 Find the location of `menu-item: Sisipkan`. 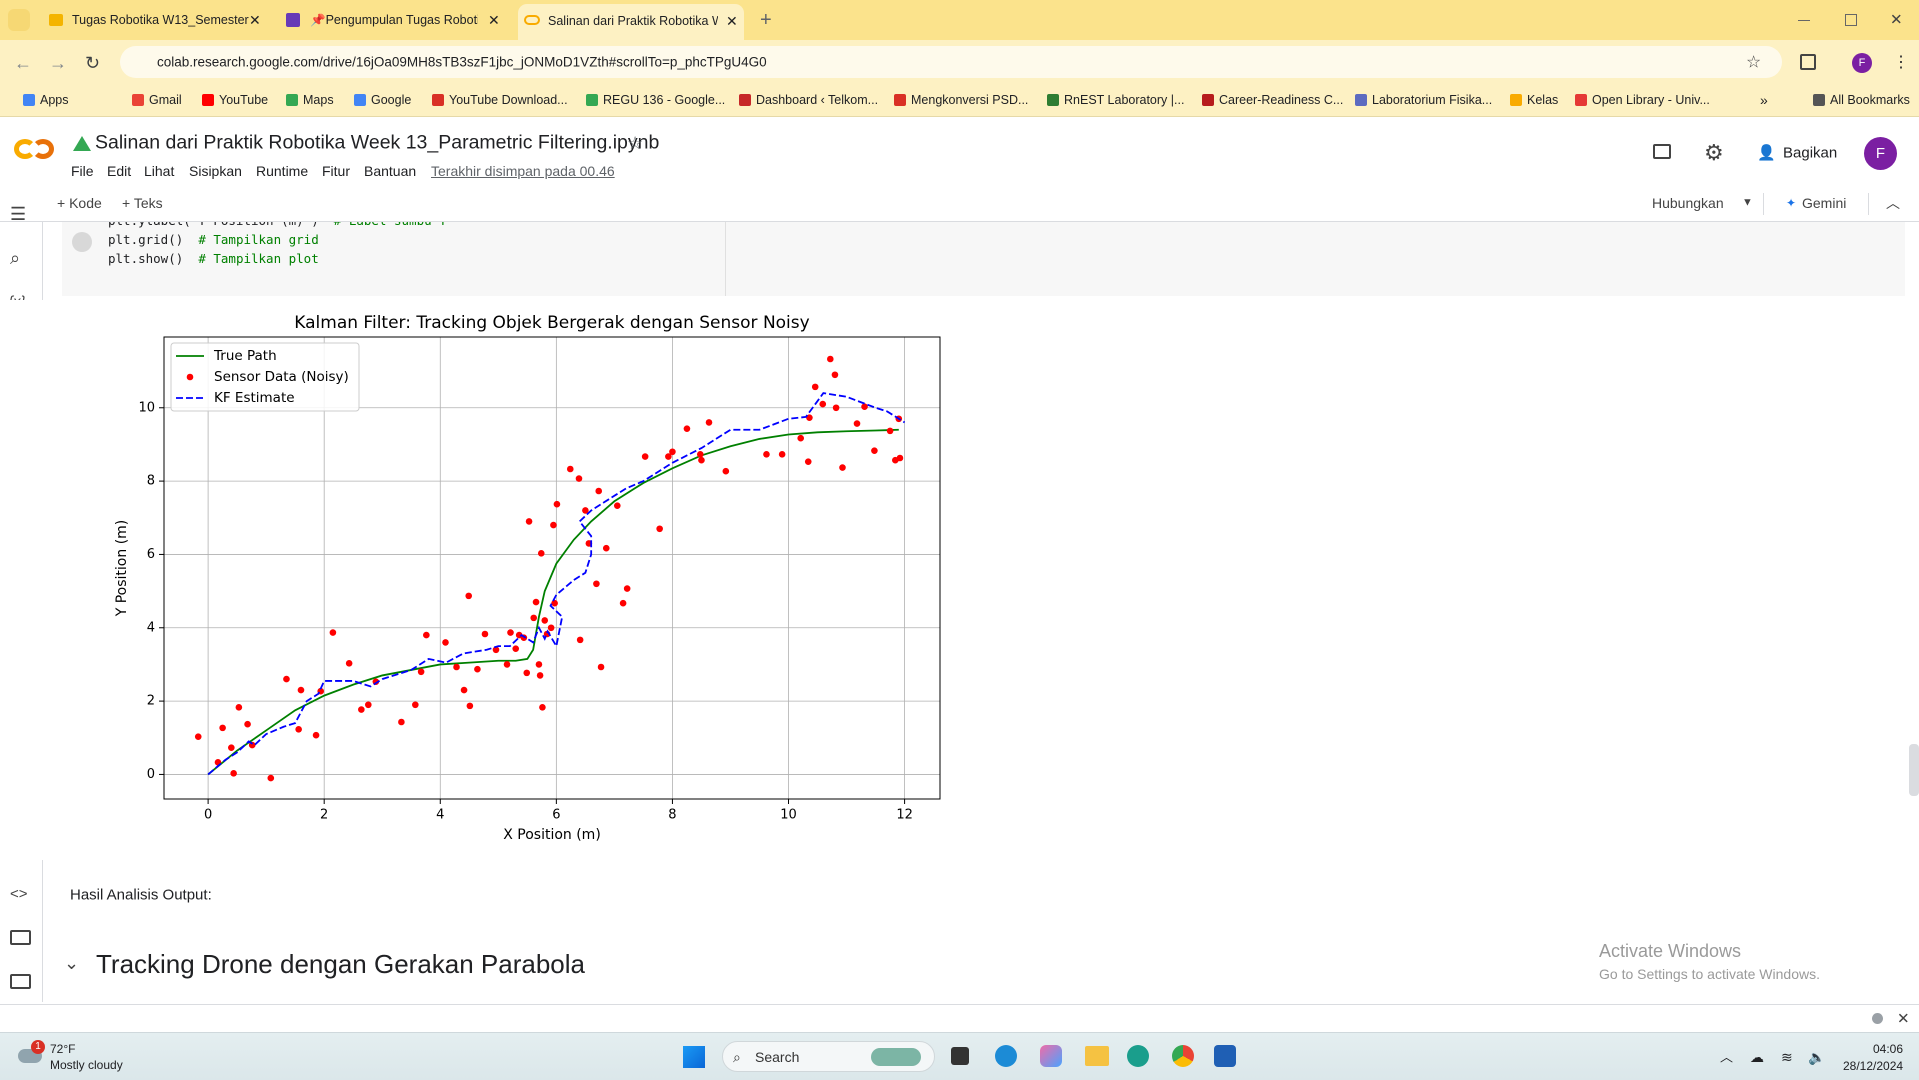

menu-item: Sisipkan is located at coordinates (215, 171).